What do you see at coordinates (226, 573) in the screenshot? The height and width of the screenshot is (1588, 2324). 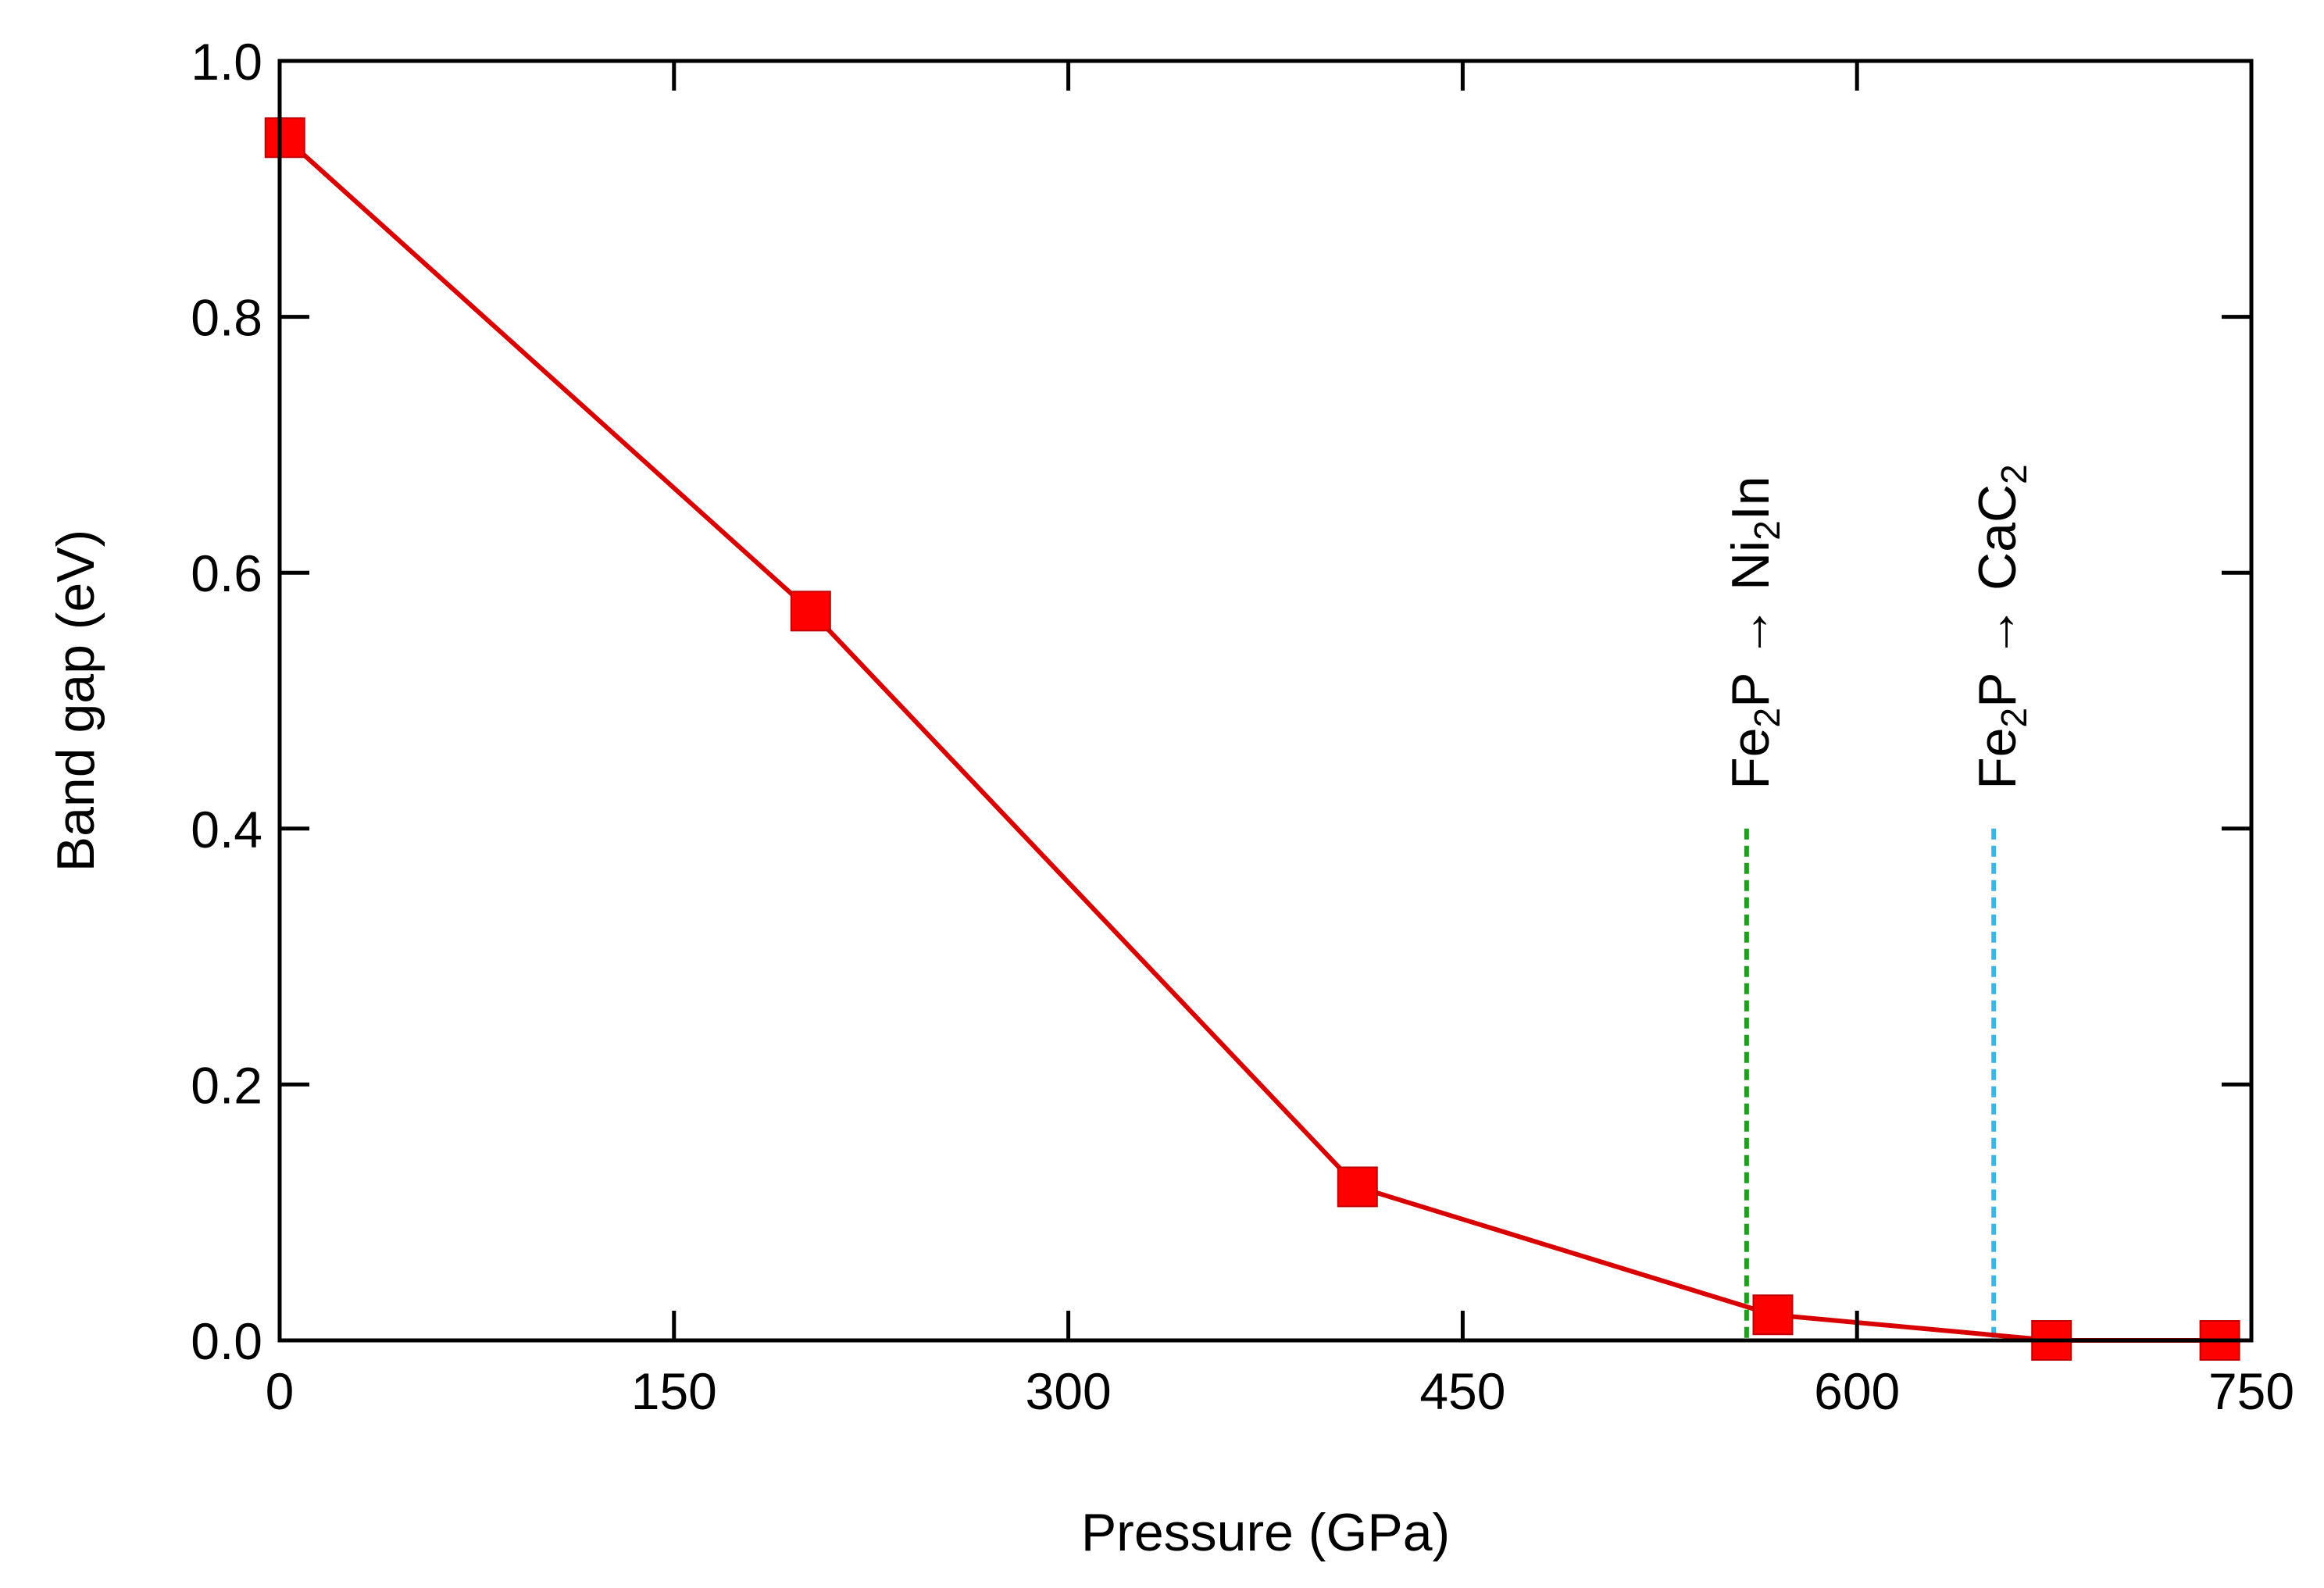 I see `y-tick-label: 0.6` at bounding box center [226, 573].